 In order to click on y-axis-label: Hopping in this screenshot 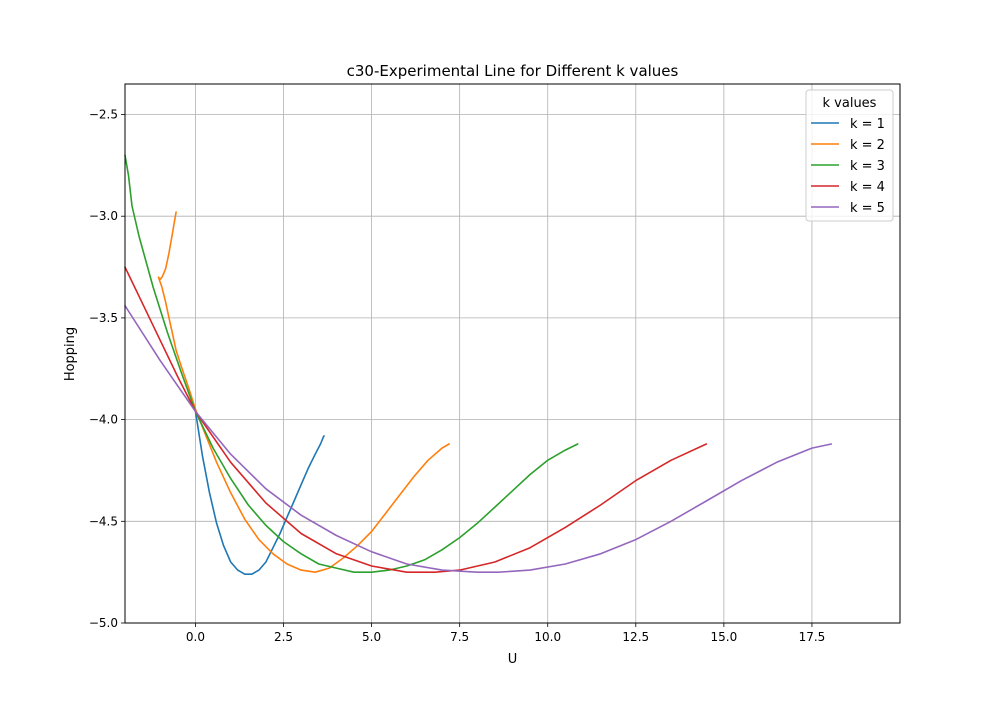, I will do `click(70, 354)`.